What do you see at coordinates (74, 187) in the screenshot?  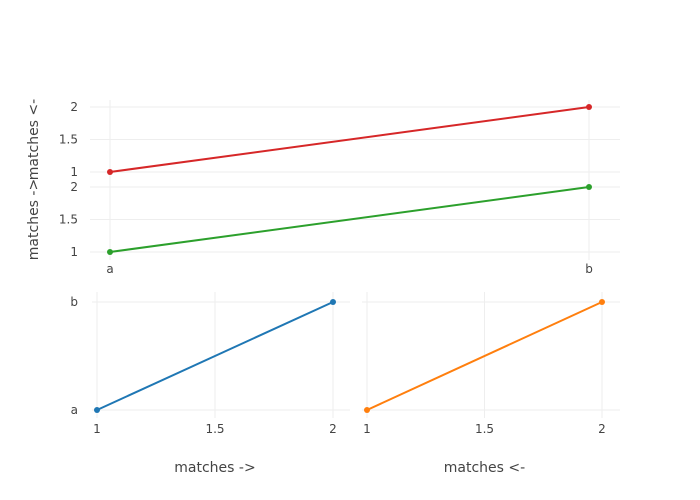 I see `middle-y-tick-label: 2` at bounding box center [74, 187].